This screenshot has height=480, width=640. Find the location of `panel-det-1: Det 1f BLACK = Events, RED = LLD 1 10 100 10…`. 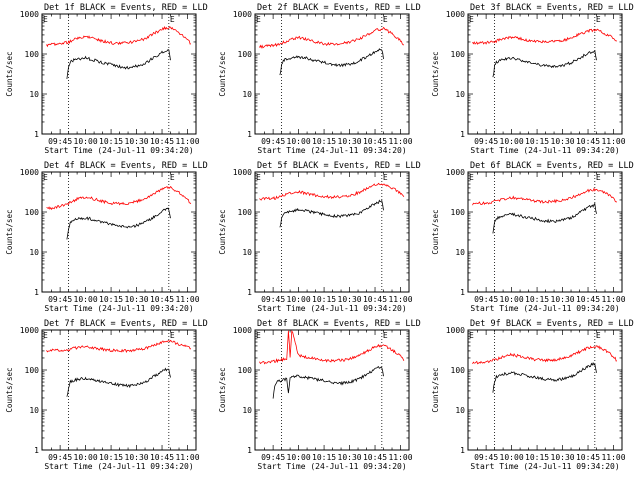

panel-det-1: Det 1f BLACK = Events, RED = LLD 1 10 100 10… is located at coordinates (106, 79).